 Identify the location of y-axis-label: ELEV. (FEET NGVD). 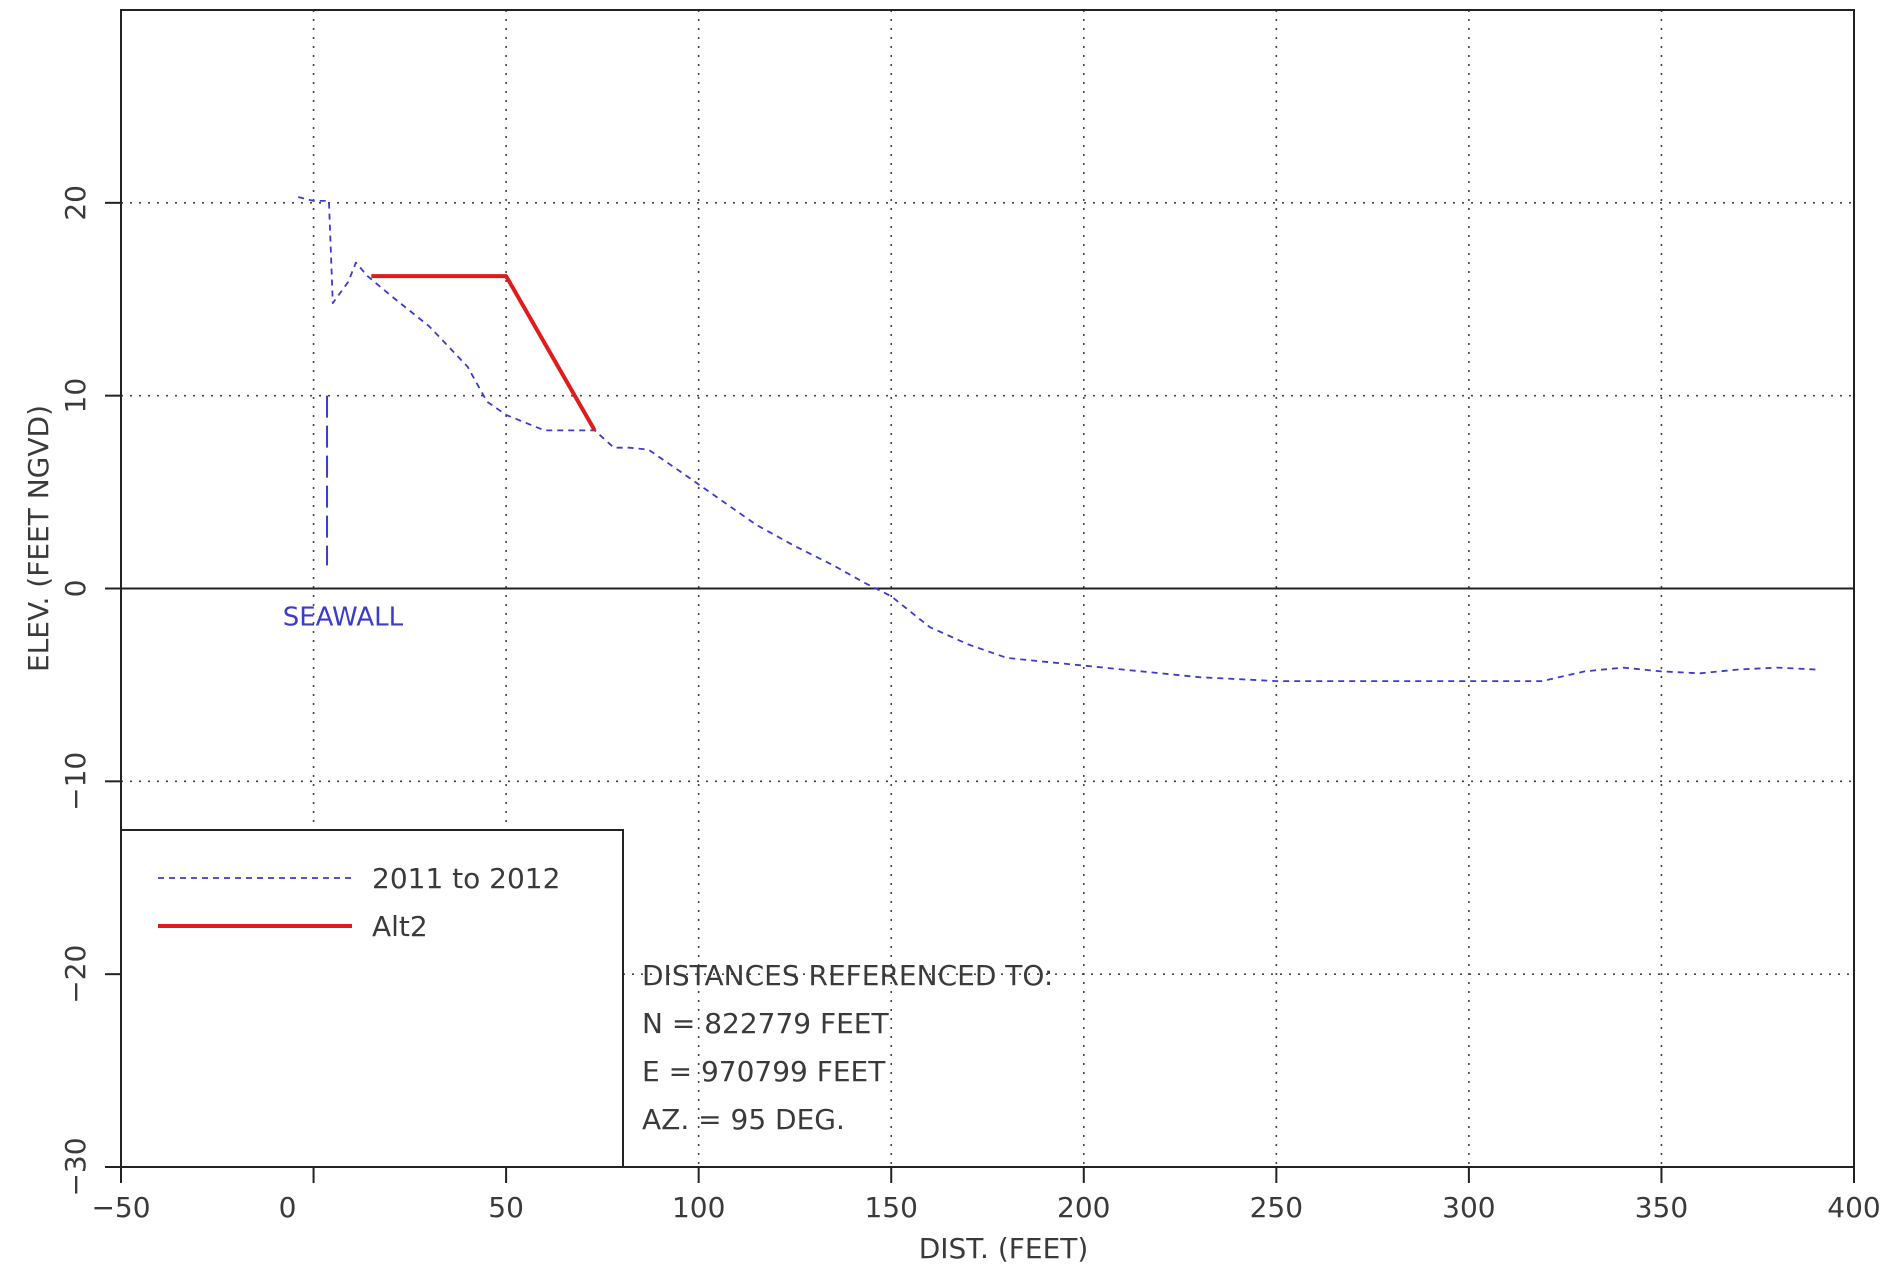
(38, 538).